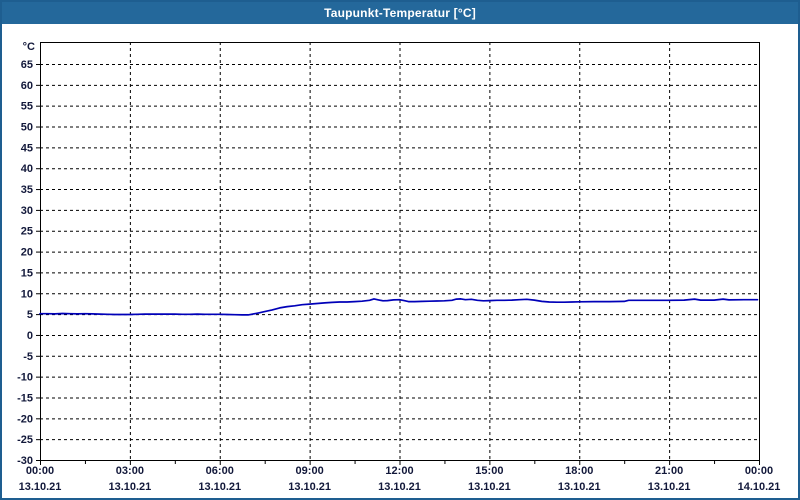 This screenshot has height=500, width=800. What do you see at coordinates (27, 211) in the screenshot?
I see `y-tick-label: 30` at bounding box center [27, 211].